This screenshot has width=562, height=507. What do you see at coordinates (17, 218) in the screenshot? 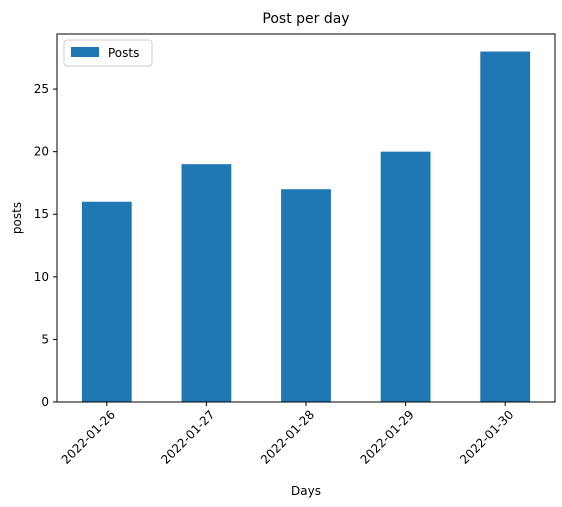
I see `y-axis-title: posts` at bounding box center [17, 218].